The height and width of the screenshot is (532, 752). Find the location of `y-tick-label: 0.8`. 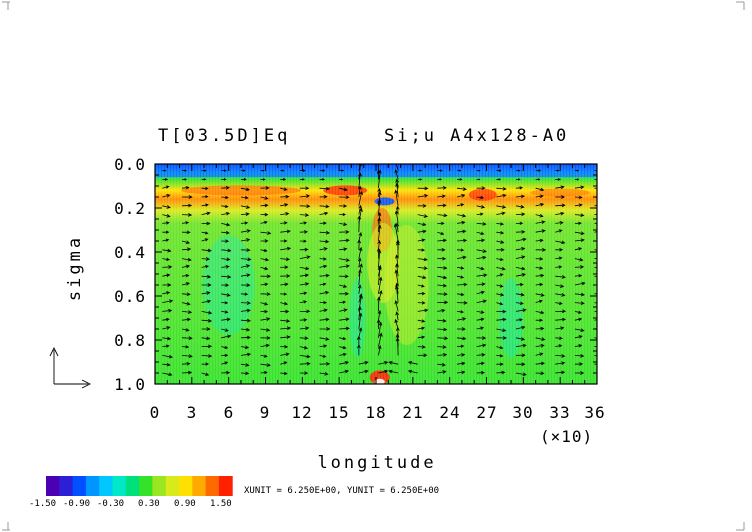

y-tick-label: 0.8 is located at coordinates (130, 340).